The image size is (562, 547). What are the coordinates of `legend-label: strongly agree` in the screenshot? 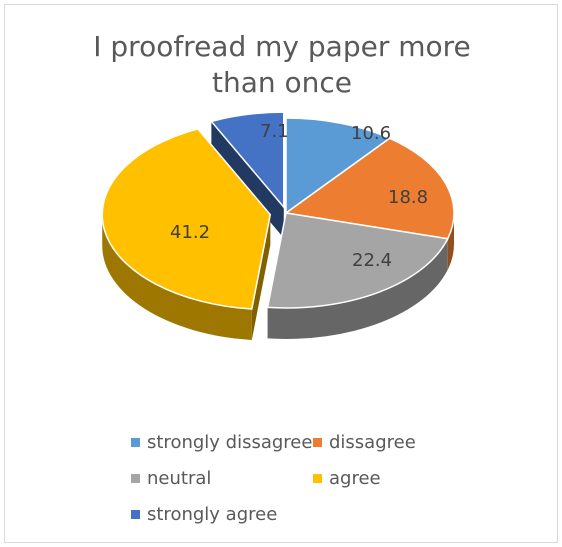 It's located at (212, 514).